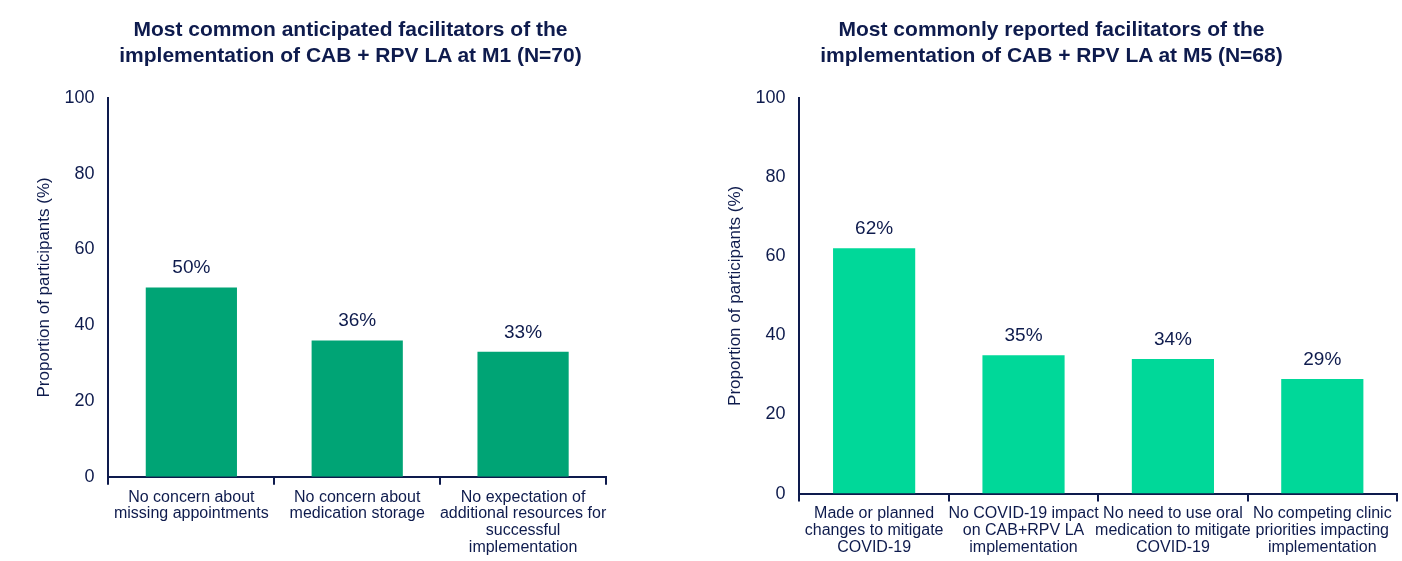  Describe the element at coordinates (1051, 42) in the screenshot. I see `chart-title: Most commonly reported facilitators of the implementation of CAB + RPV LA at M5 (N=68)` at that location.